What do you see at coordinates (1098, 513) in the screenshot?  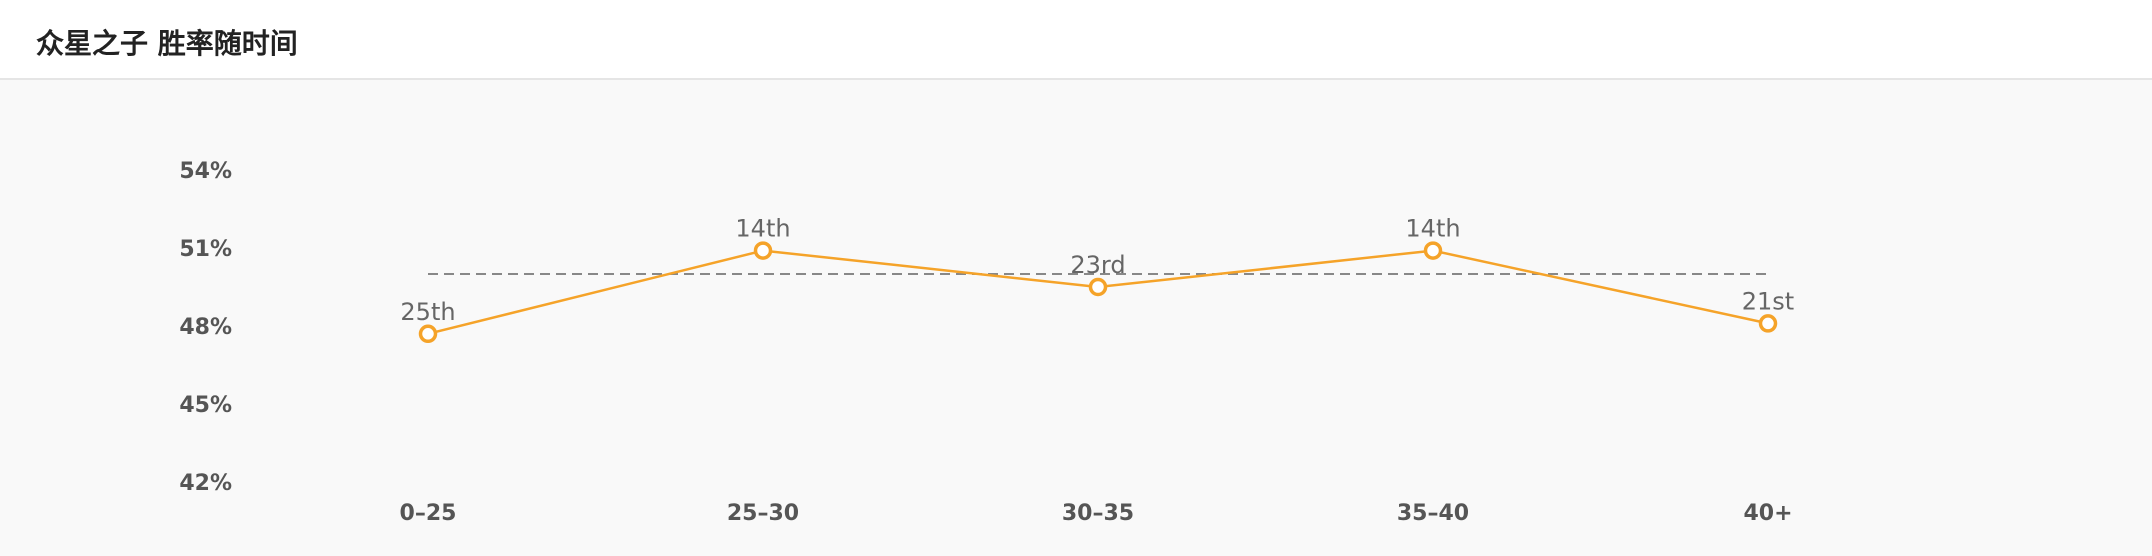 I see `x-tick-label: 30–35` at bounding box center [1098, 513].